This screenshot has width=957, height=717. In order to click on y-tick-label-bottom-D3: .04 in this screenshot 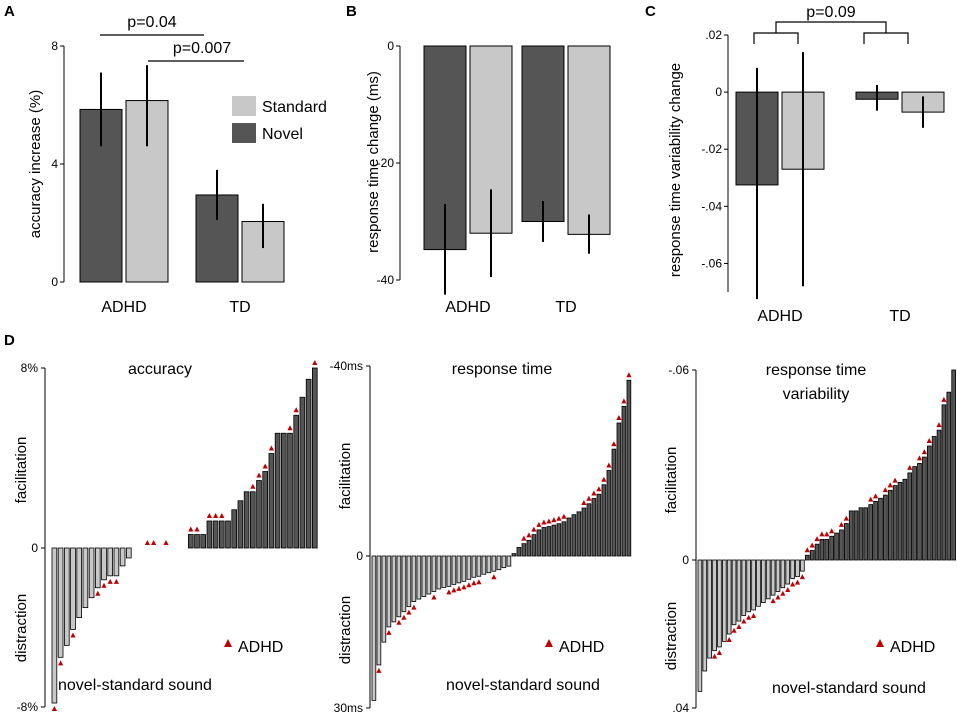, I will do `click(680, 708)`.